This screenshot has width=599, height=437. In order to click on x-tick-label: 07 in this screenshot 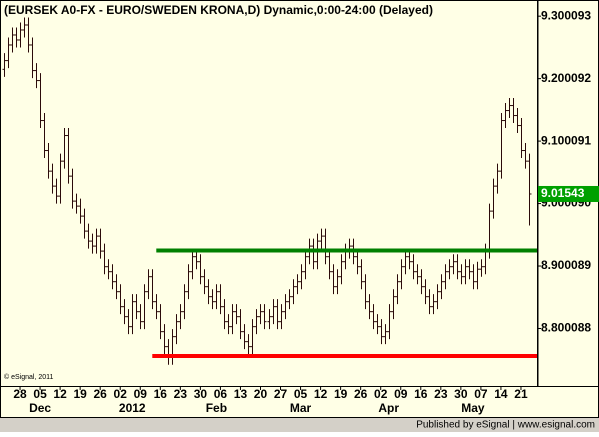, I will do `click(481, 394)`.